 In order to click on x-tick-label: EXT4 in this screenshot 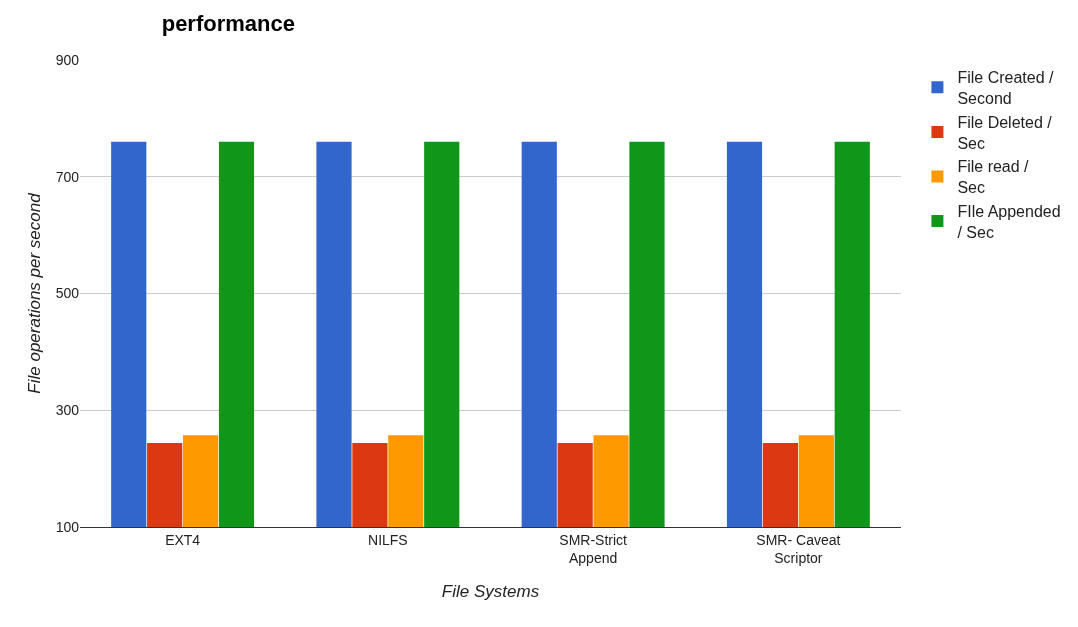, I will do `click(183, 539)`.